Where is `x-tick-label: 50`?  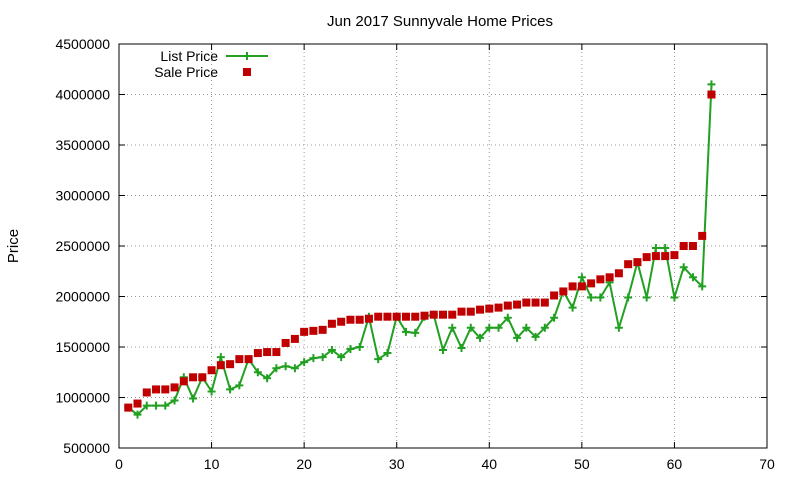
x-tick-label: 50 is located at coordinates (582, 464).